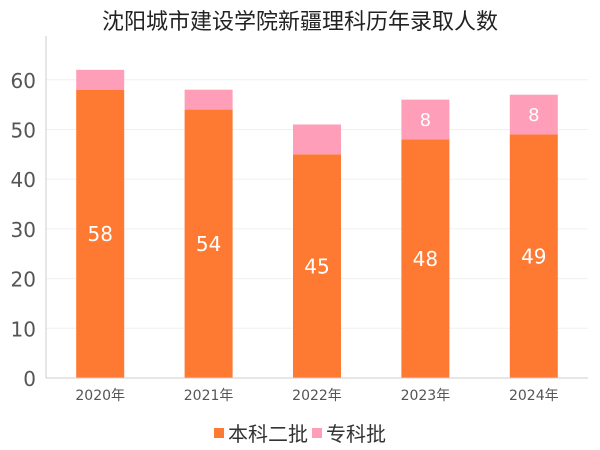 The height and width of the screenshot is (450, 600). I want to click on chart-title: 沈阳城市建设学院新疆理科历年录取人数, so click(299, 22).